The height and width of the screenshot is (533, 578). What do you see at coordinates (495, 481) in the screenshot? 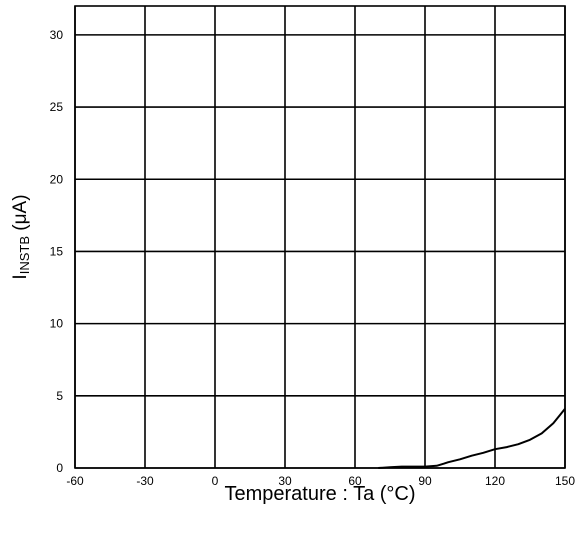
I see `x-tick-label: 120` at bounding box center [495, 481].